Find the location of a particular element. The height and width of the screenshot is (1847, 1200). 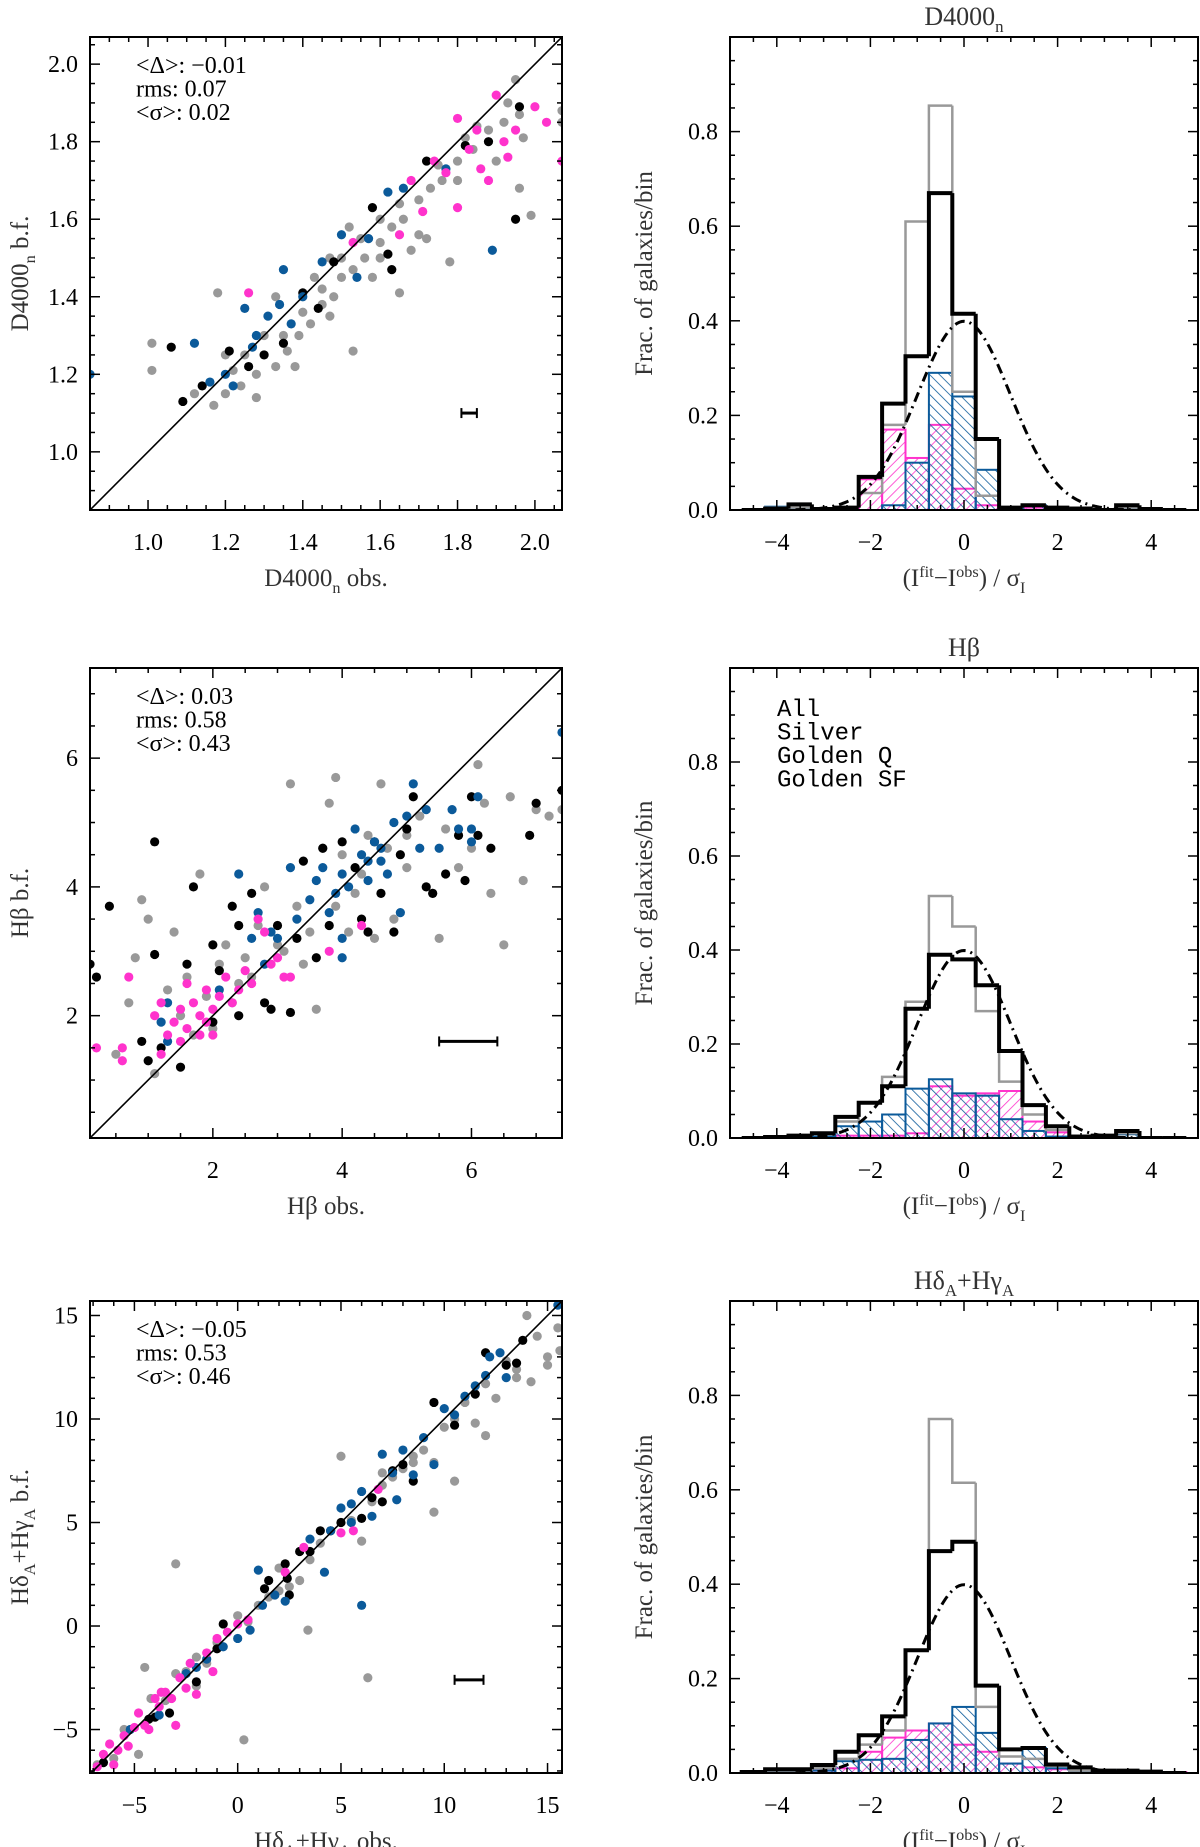

x-axis-label-part: Hδ is located at coordinates (269, 1837).